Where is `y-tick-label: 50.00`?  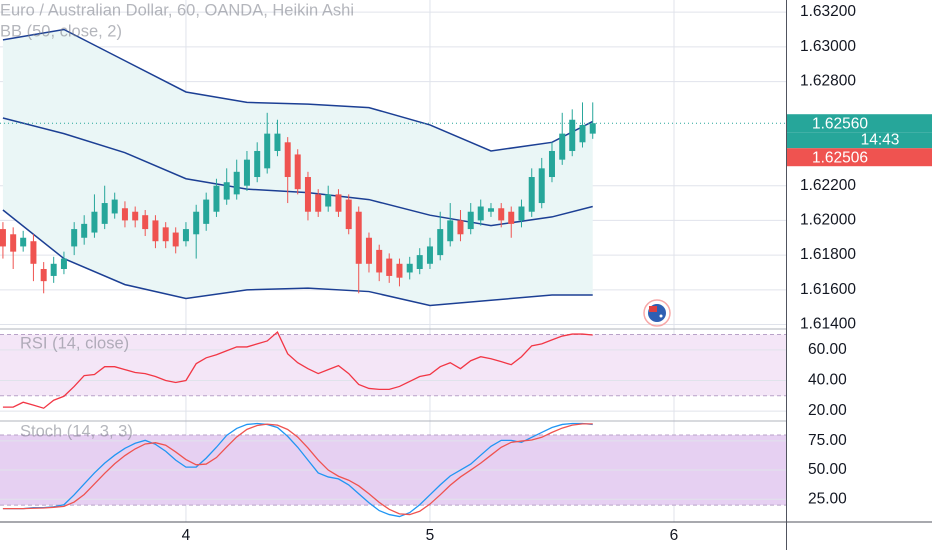 y-tick-label: 50.00 is located at coordinates (827, 469).